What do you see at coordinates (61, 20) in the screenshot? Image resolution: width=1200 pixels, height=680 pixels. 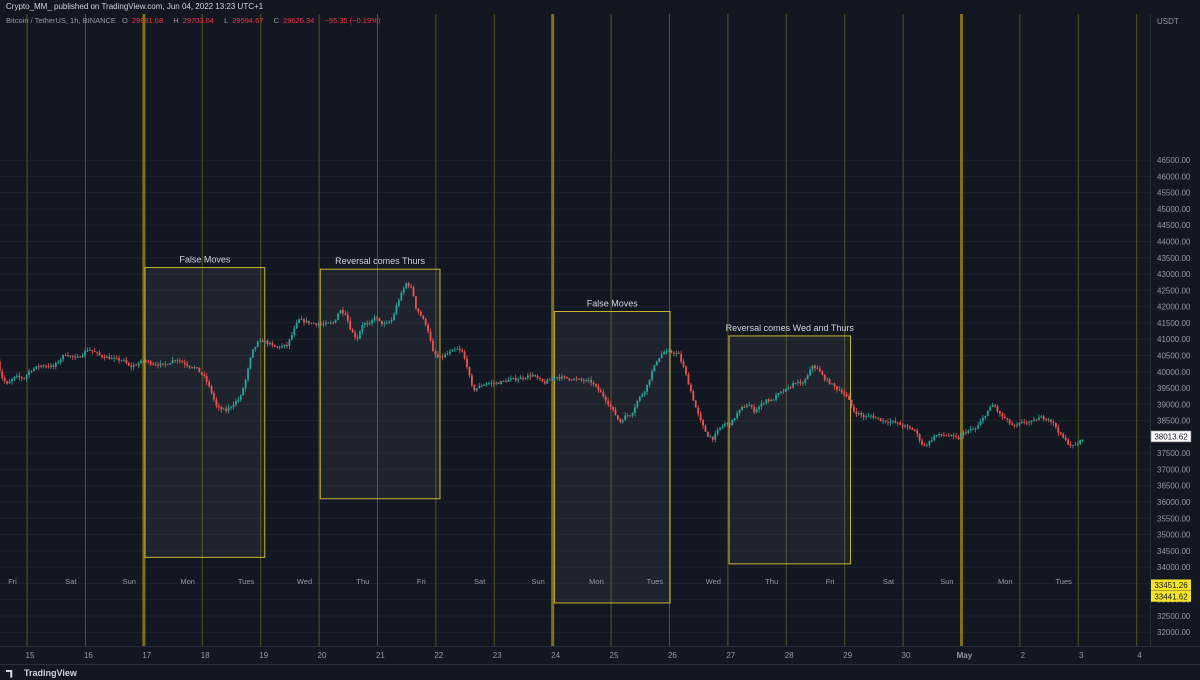 I see `symbol-label: Bitcoin / TetherUS, 1h, BINANCE` at bounding box center [61, 20].